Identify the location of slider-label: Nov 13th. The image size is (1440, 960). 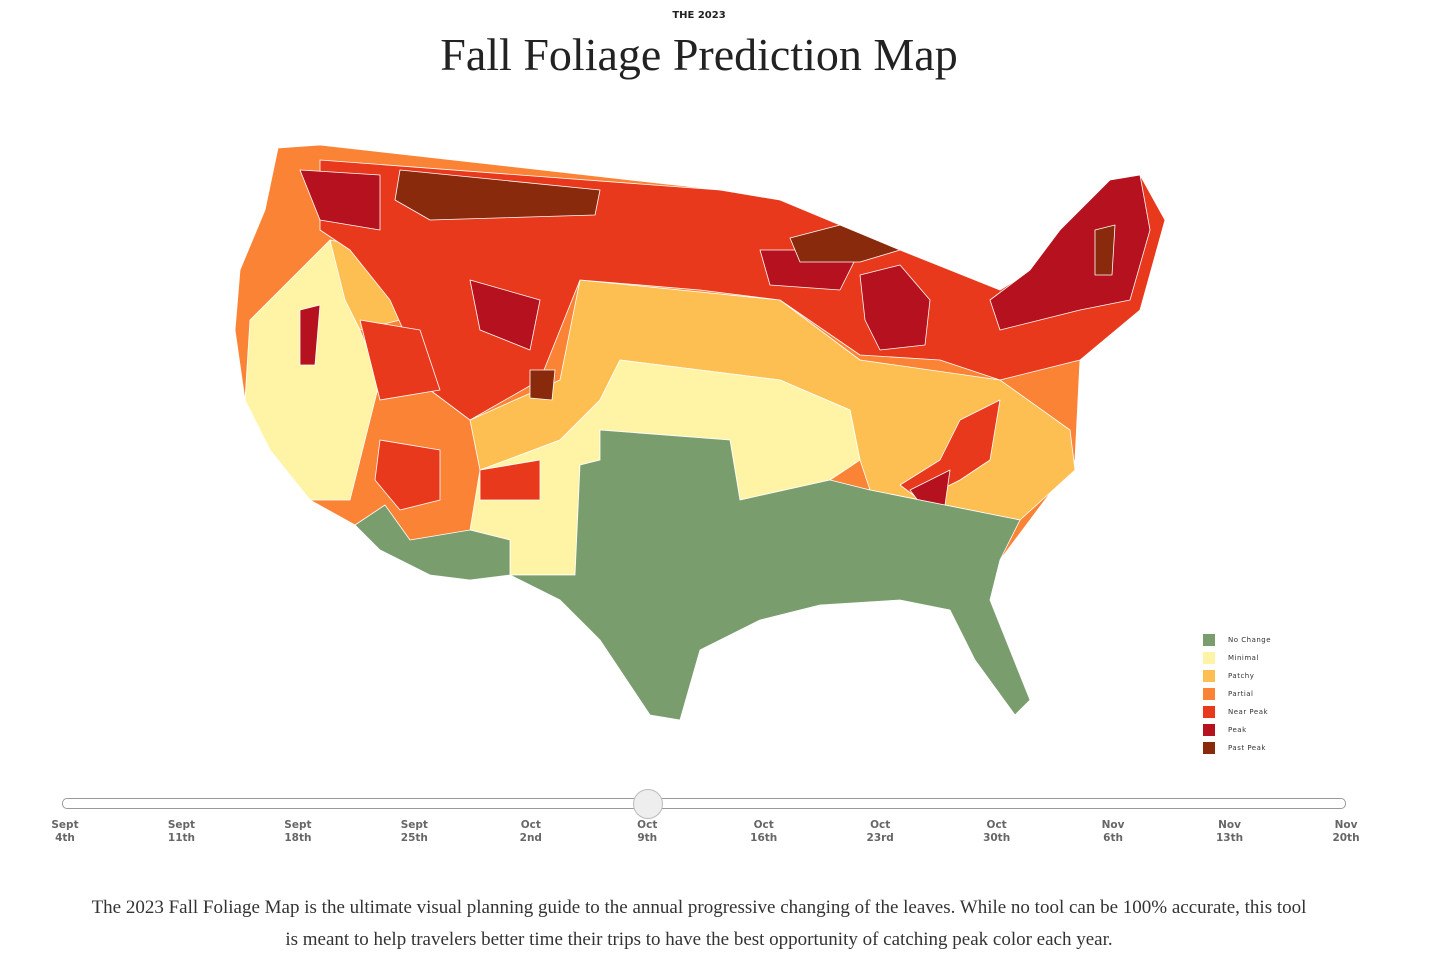
(1230, 832).